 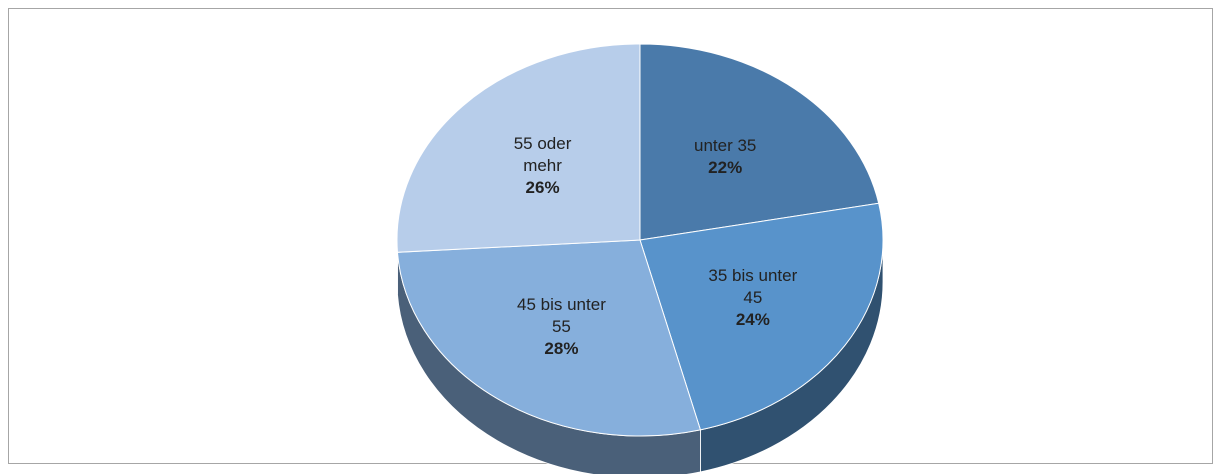 I want to click on value-label: 28%, so click(x=561, y=349).